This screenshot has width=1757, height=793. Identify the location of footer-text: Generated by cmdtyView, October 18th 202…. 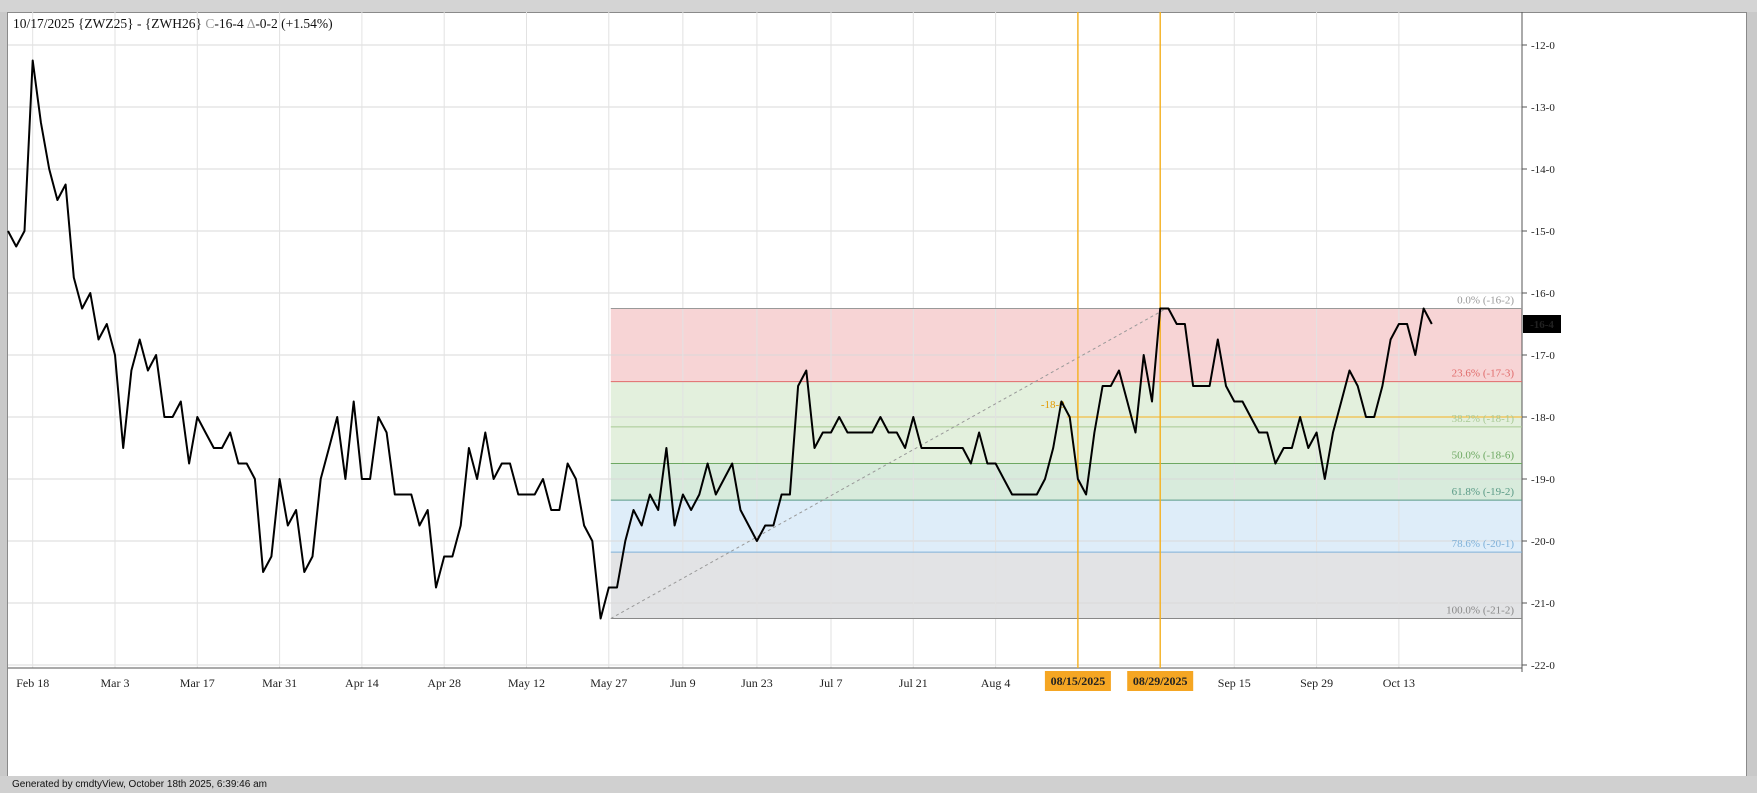
(139, 784).